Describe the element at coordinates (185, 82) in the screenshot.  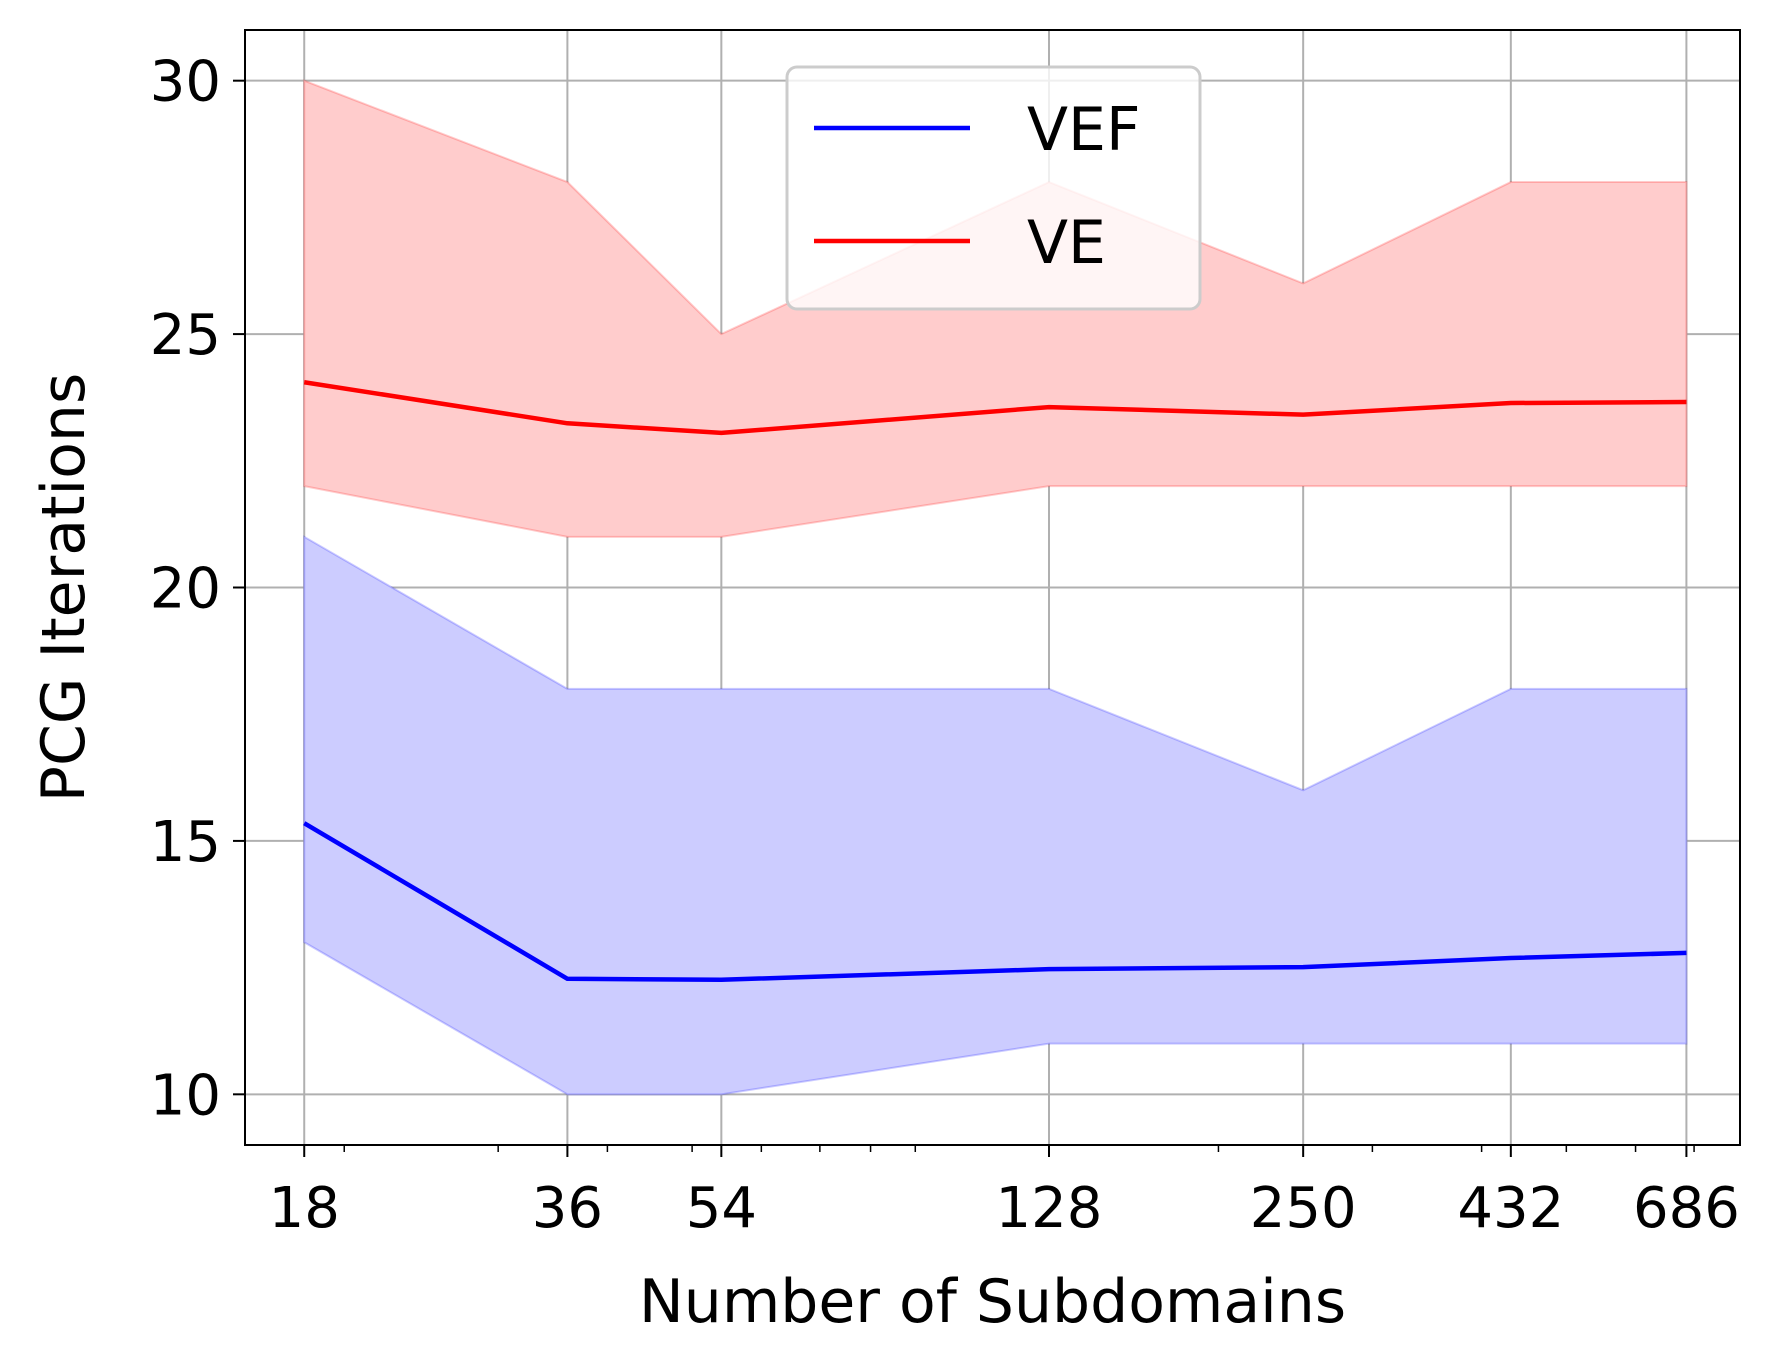
I see `y-tick-label: 30` at that location.